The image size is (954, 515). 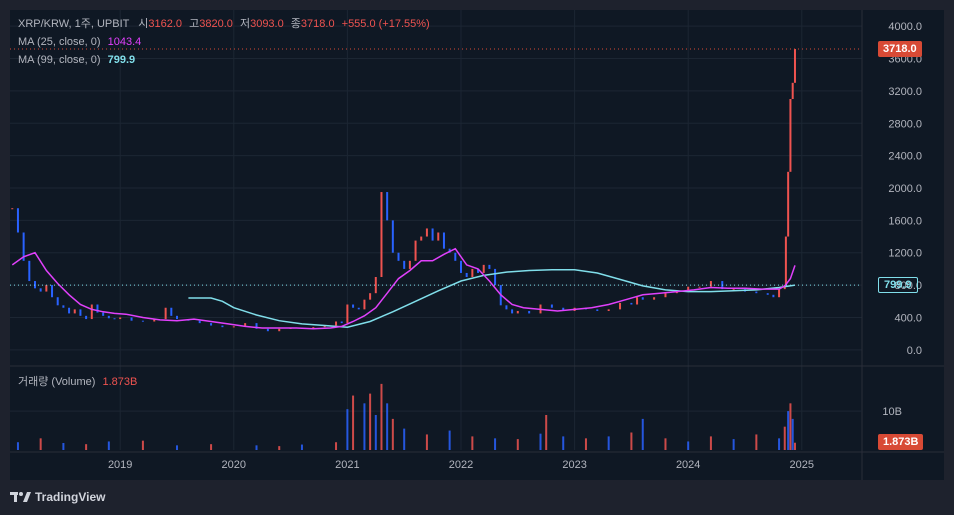 I want to click on symbol-label: XRP/KRW, 1주, UPBIT, so click(x=74, y=24).